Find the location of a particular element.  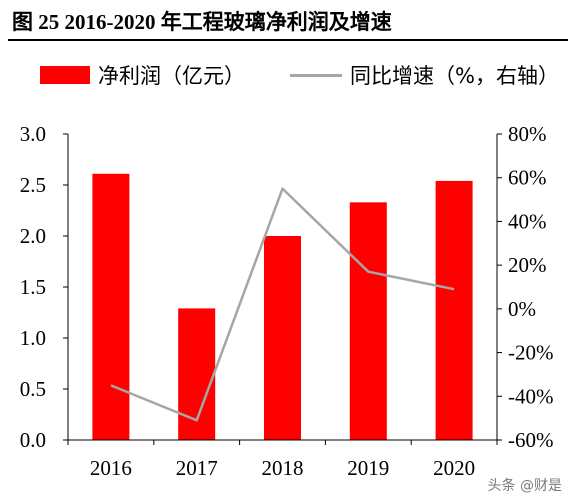

bar-2020 is located at coordinates (454, 310).